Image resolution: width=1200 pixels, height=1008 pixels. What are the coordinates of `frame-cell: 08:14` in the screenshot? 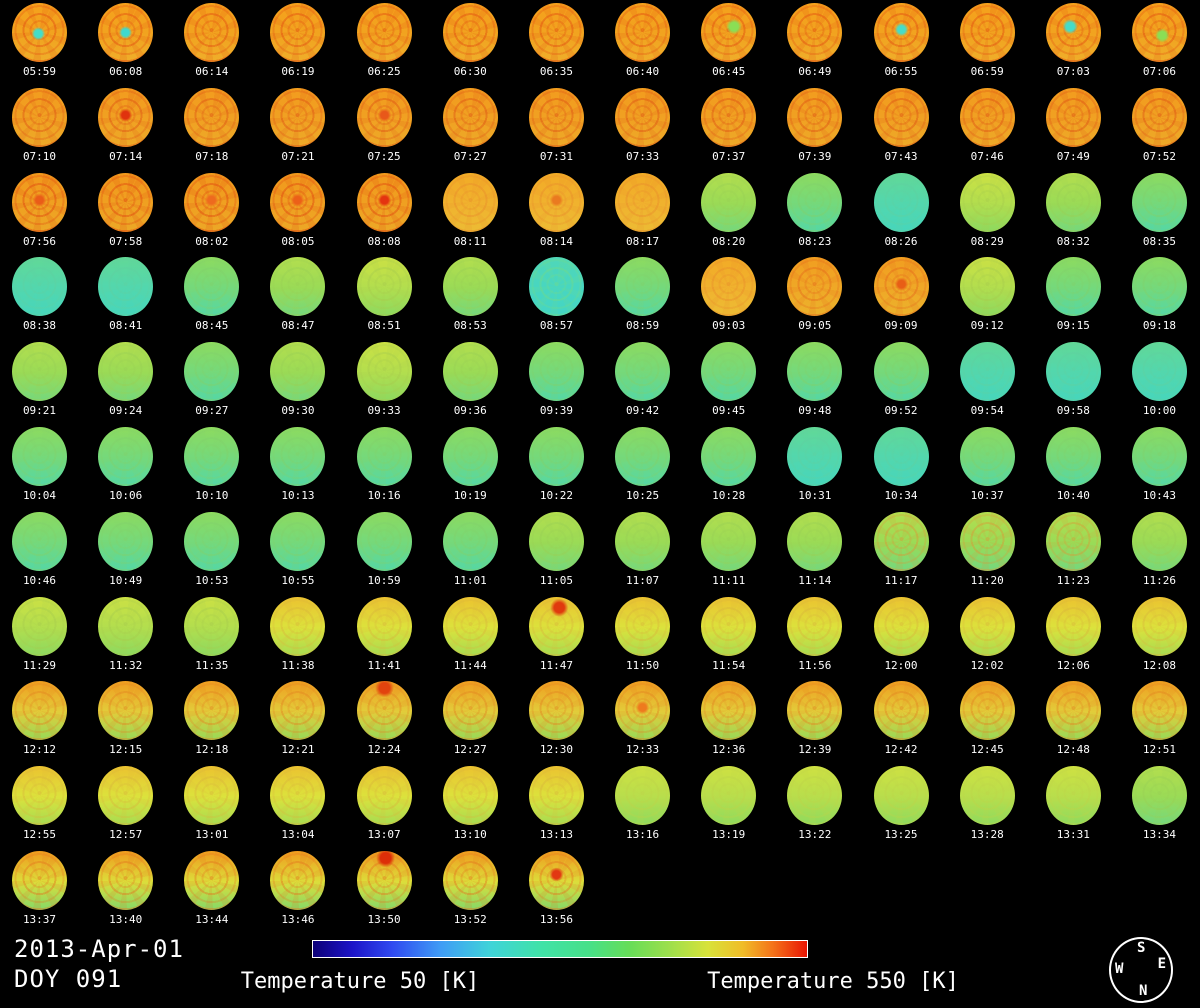 It's located at (556, 210).